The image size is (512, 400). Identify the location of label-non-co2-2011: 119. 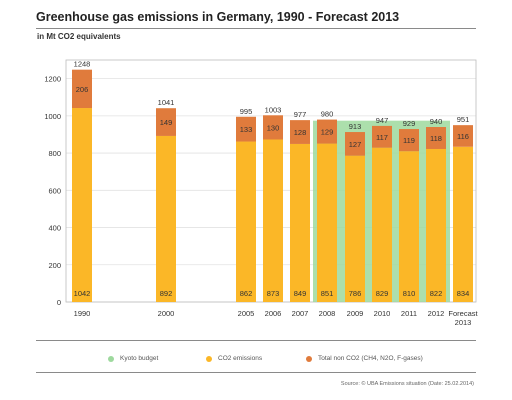
(409, 140).